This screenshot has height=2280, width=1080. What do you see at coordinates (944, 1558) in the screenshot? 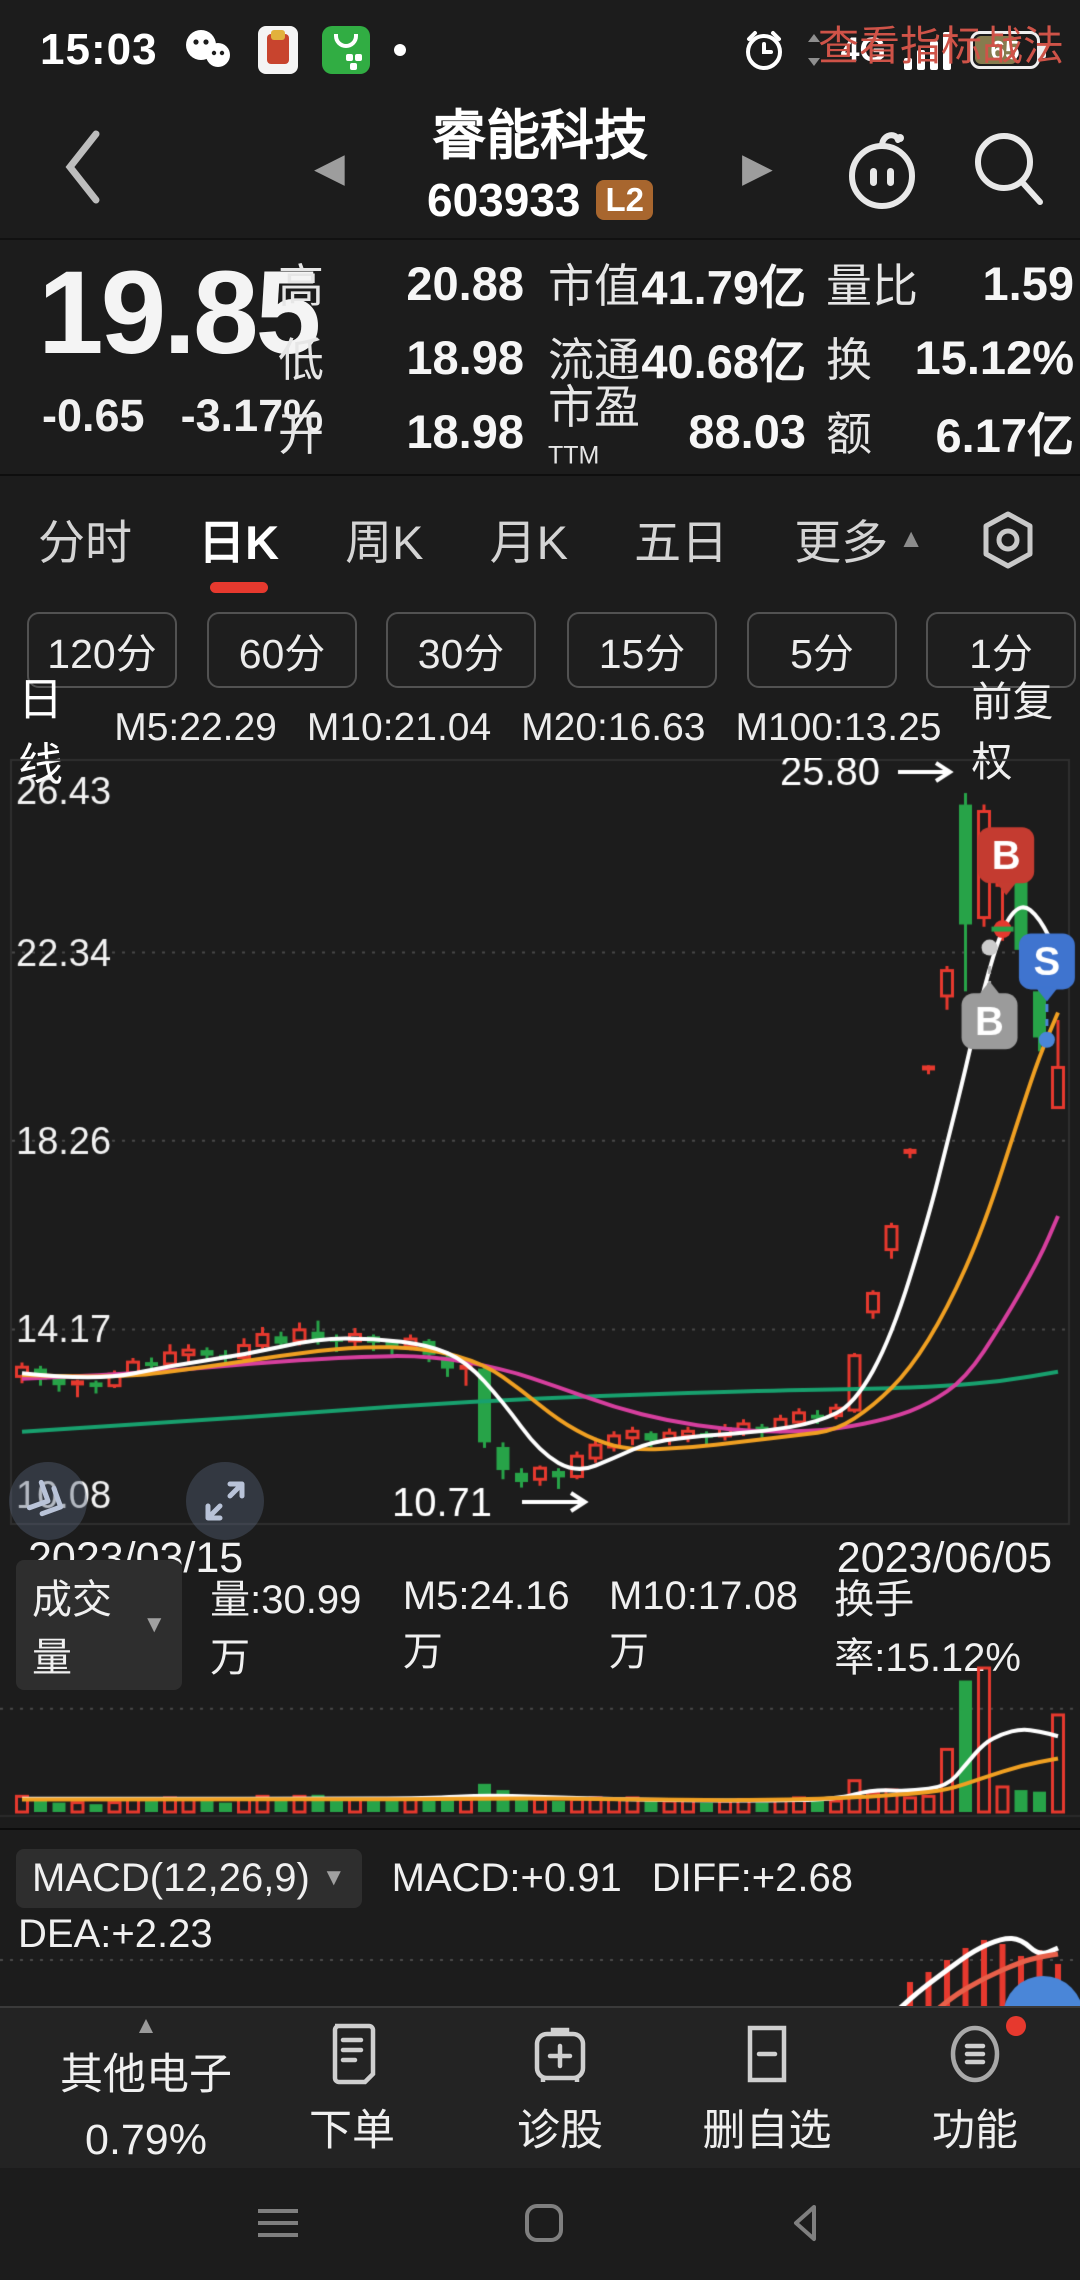
I see `chart-end-date: 2023/06/05` at bounding box center [944, 1558].